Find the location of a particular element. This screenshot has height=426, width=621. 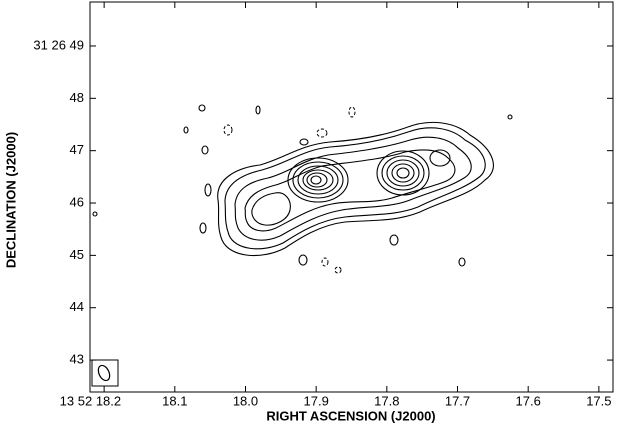

x-tick-label: 17.9 is located at coordinates (316, 400).